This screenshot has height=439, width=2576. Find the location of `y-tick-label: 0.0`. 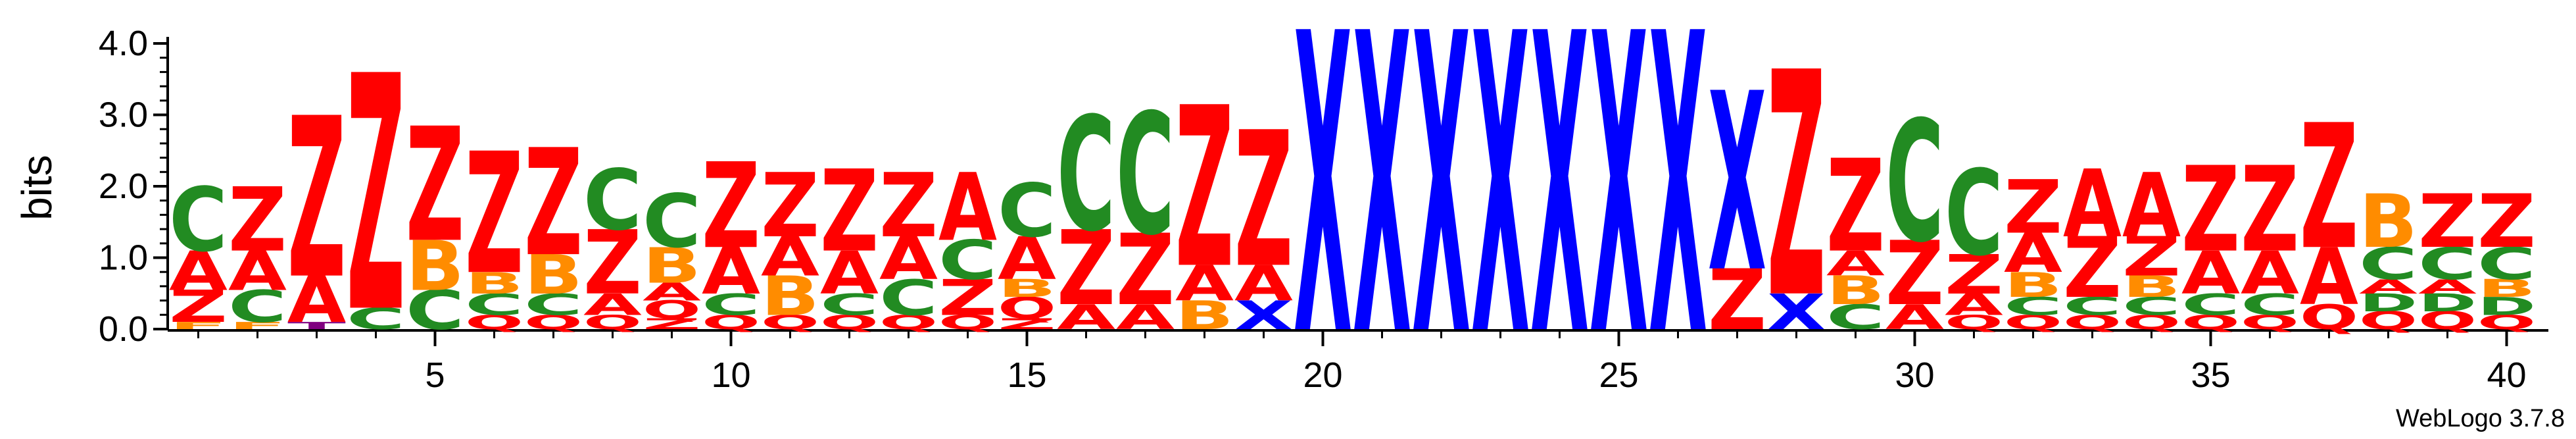

y-tick-label: 0.0 is located at coordinates (124, 329).